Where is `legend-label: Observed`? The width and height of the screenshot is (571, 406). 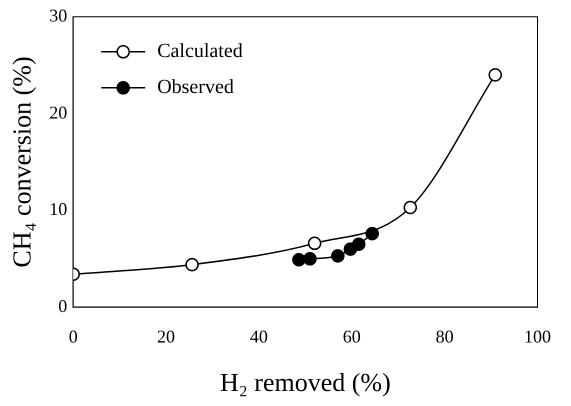 legend-label: Observed is located at coordinates (195, 87).